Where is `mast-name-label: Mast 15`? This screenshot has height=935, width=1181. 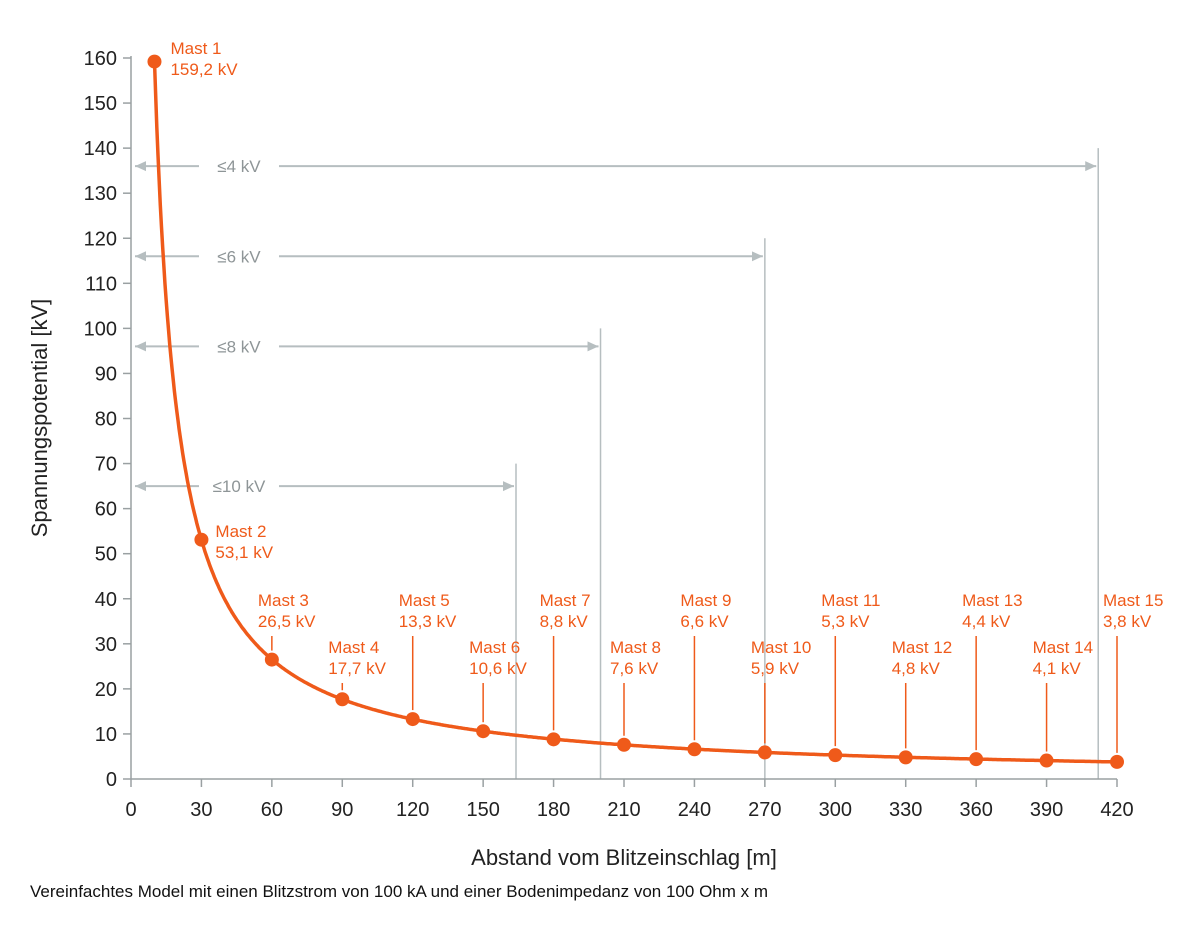
mast-name-label: Mast 15 is located at coordinates (1133, 600).